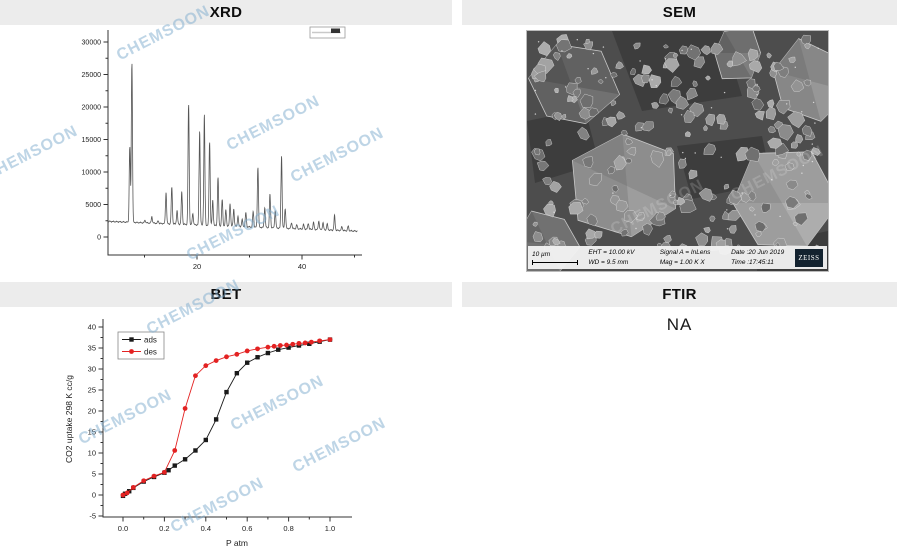 The image size is (914, 556). Describe the element at coordinates (288, 528) in the screenshot. I see `svg-text: 0.8` at that location.